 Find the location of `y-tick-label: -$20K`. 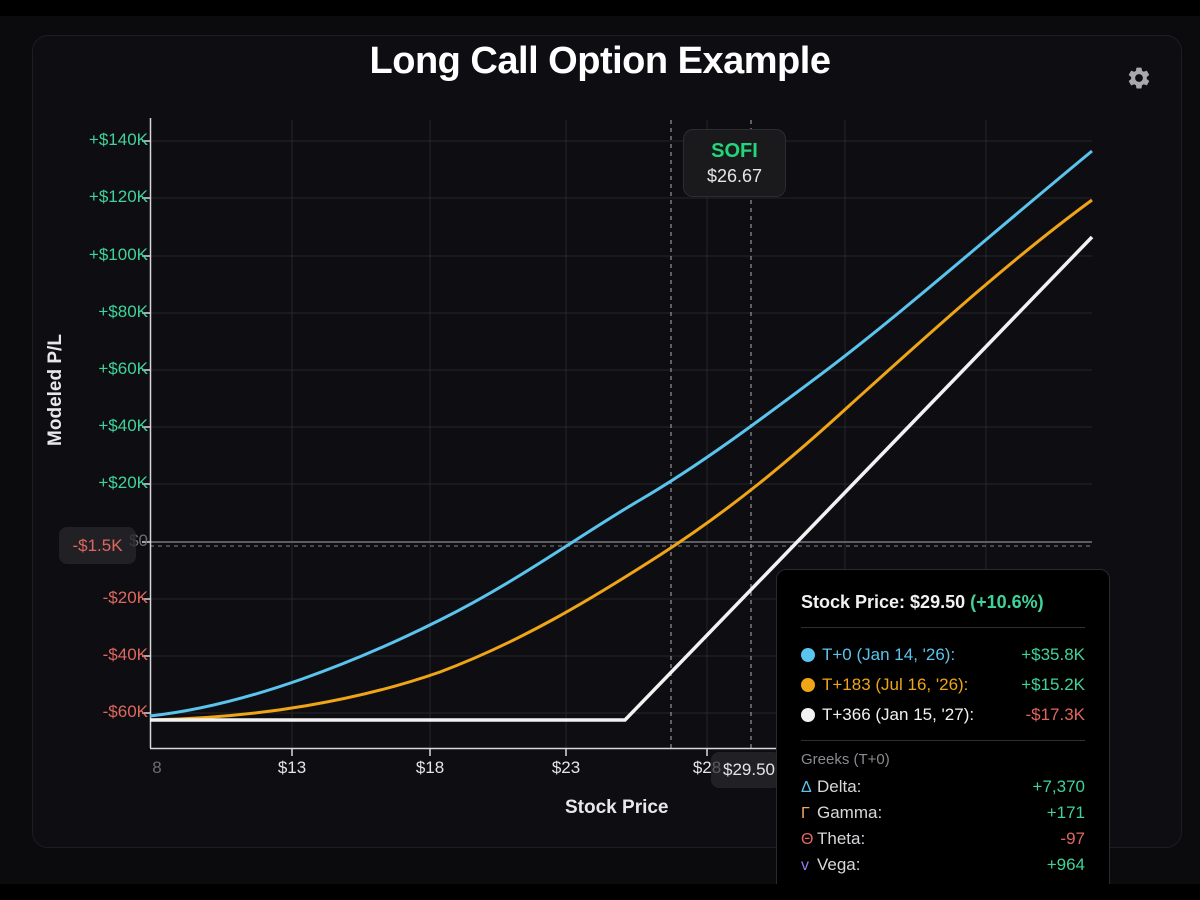

y-tick-label: -$20K is located at coordinates (125, 597).